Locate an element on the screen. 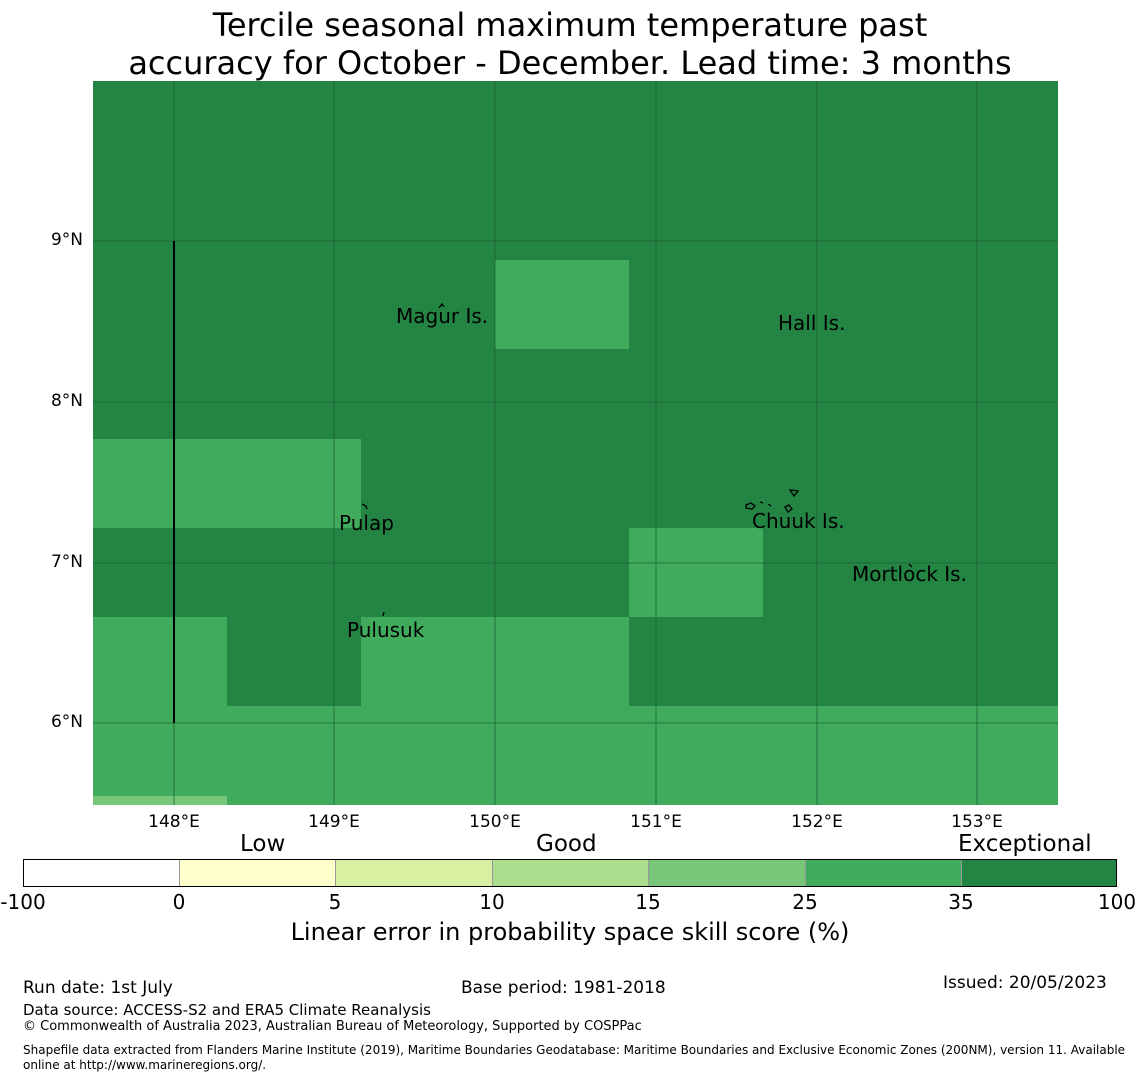 The image size is (1140, 1080). issued-date: Issued: 20/05/2023 is located at coordinates (1025, 983).